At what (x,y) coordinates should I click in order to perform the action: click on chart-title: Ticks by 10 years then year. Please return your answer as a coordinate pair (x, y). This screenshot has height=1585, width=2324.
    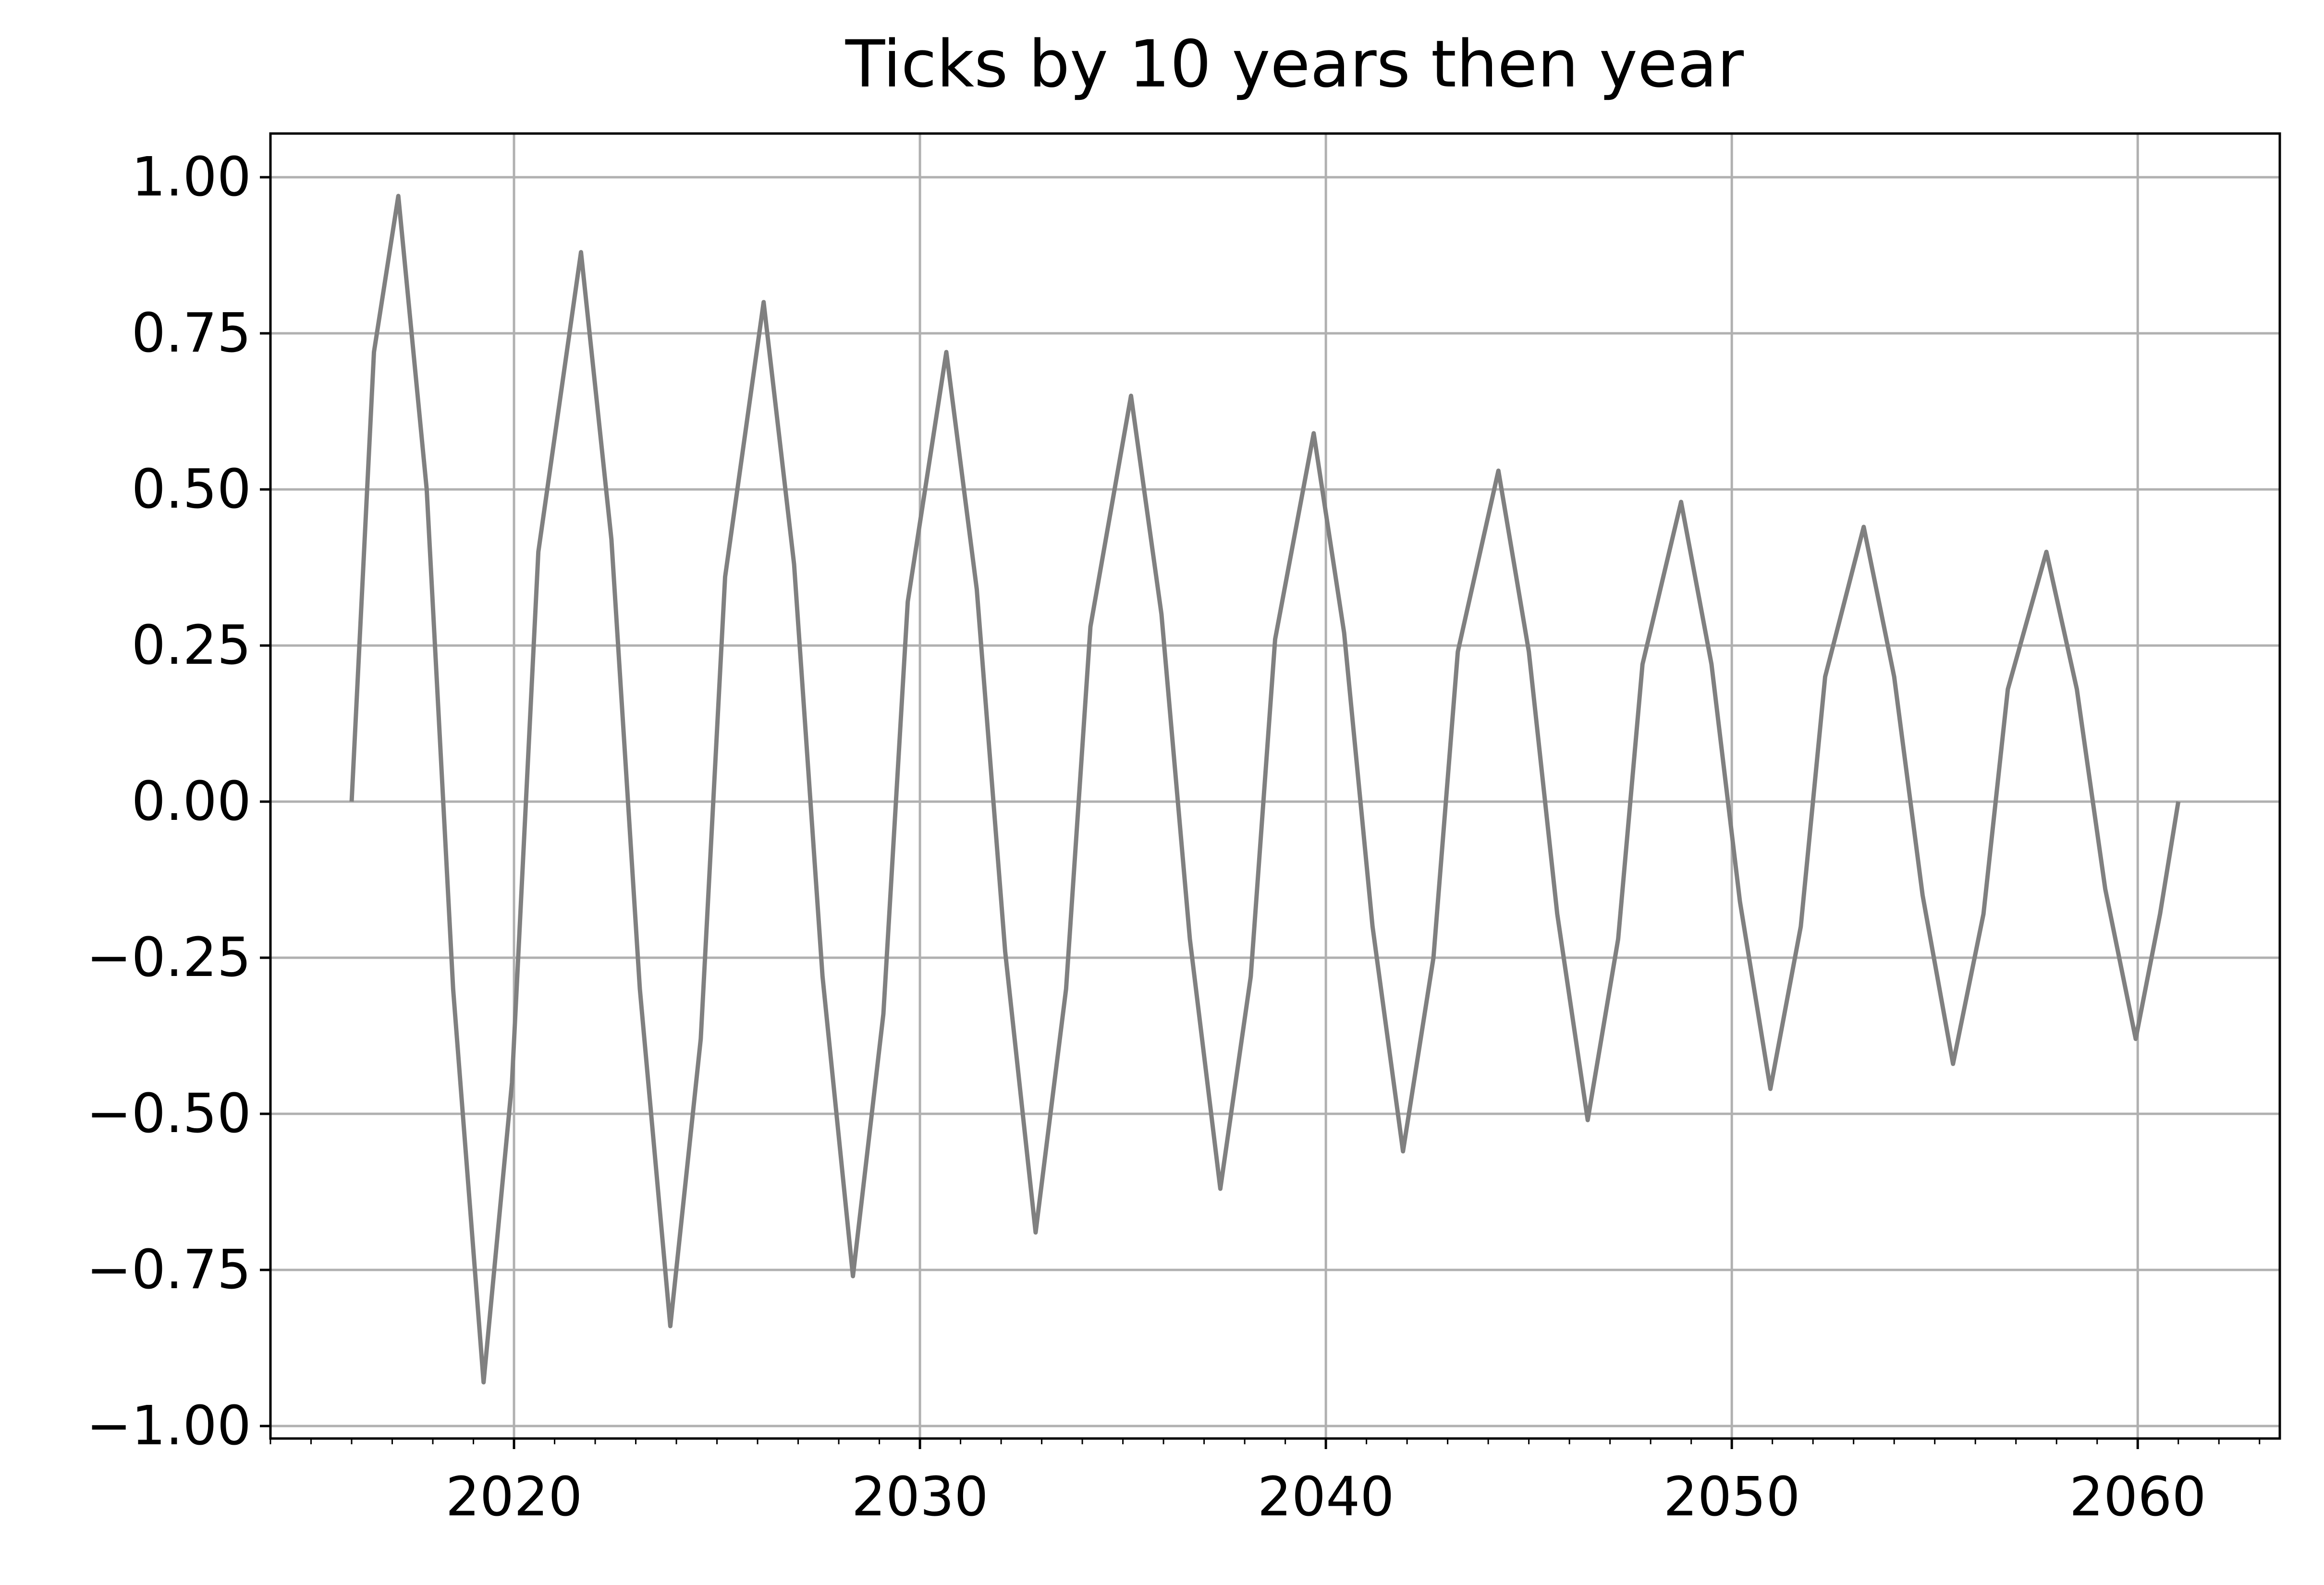
    Looking at the image, I should click on (1294, 64).